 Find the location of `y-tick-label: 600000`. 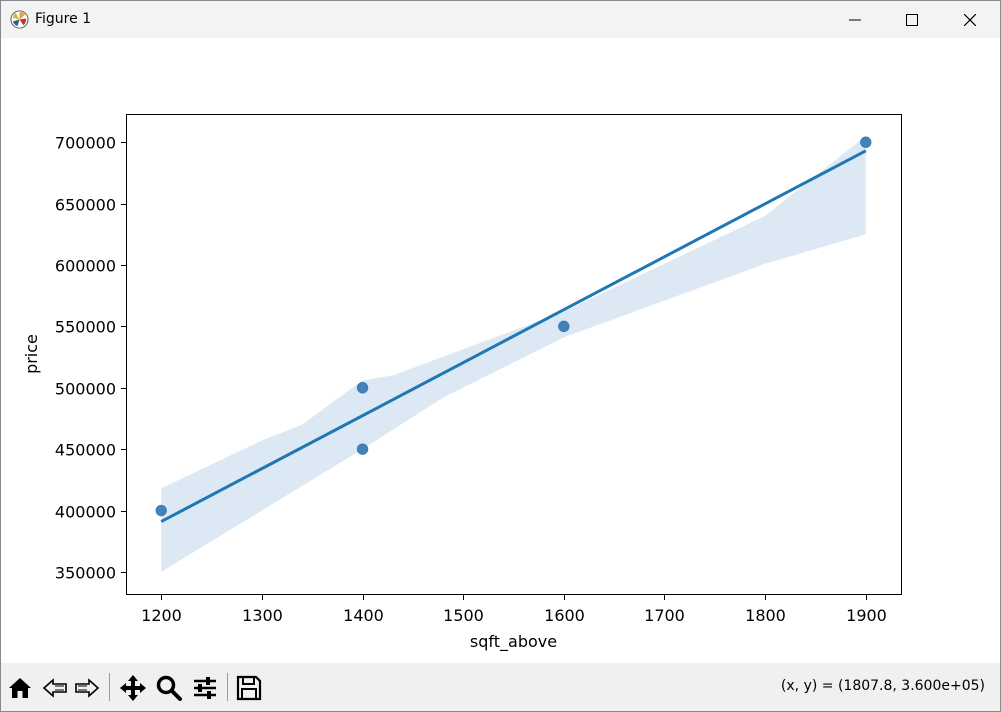

y-tick-label: 600000 is located at coordinates (85, 266).